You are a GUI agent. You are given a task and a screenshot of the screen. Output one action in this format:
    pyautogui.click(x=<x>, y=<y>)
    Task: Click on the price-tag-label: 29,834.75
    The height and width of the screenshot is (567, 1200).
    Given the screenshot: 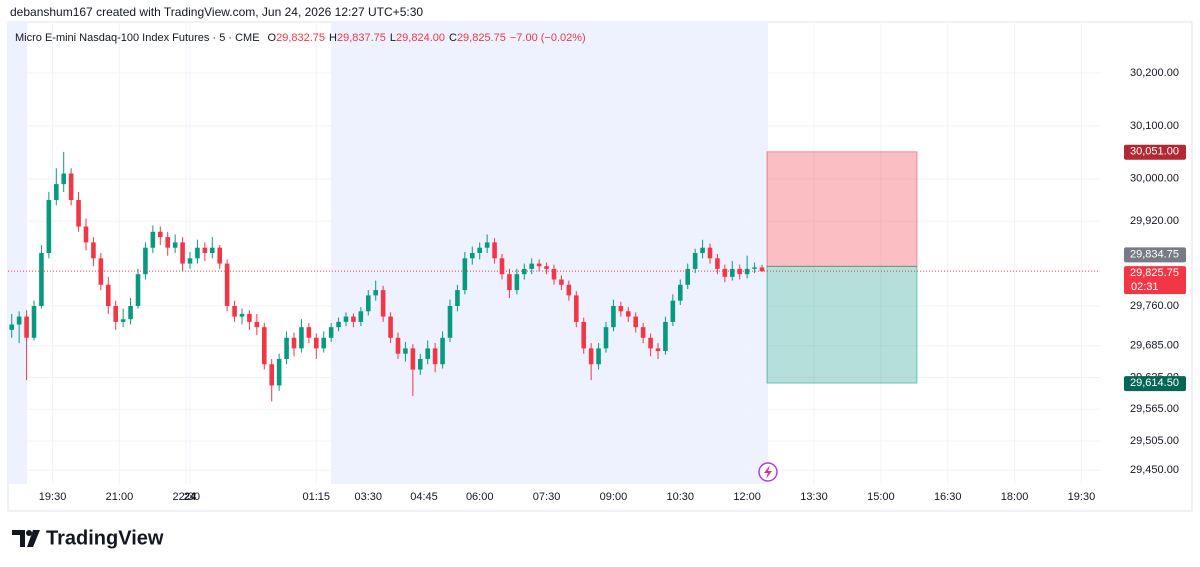 What is the action you would take?
    pyautogui.click(x=1154, y=254)
    